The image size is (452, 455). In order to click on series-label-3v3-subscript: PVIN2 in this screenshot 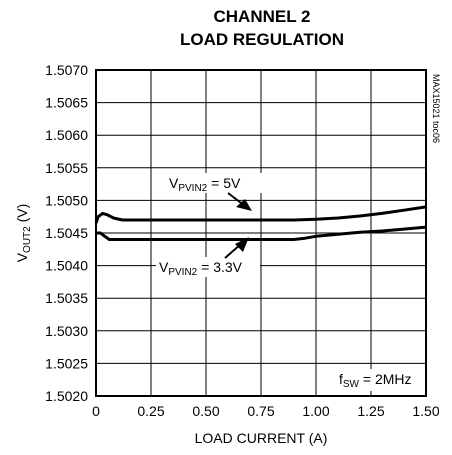, I will do `click(182, 272)`.